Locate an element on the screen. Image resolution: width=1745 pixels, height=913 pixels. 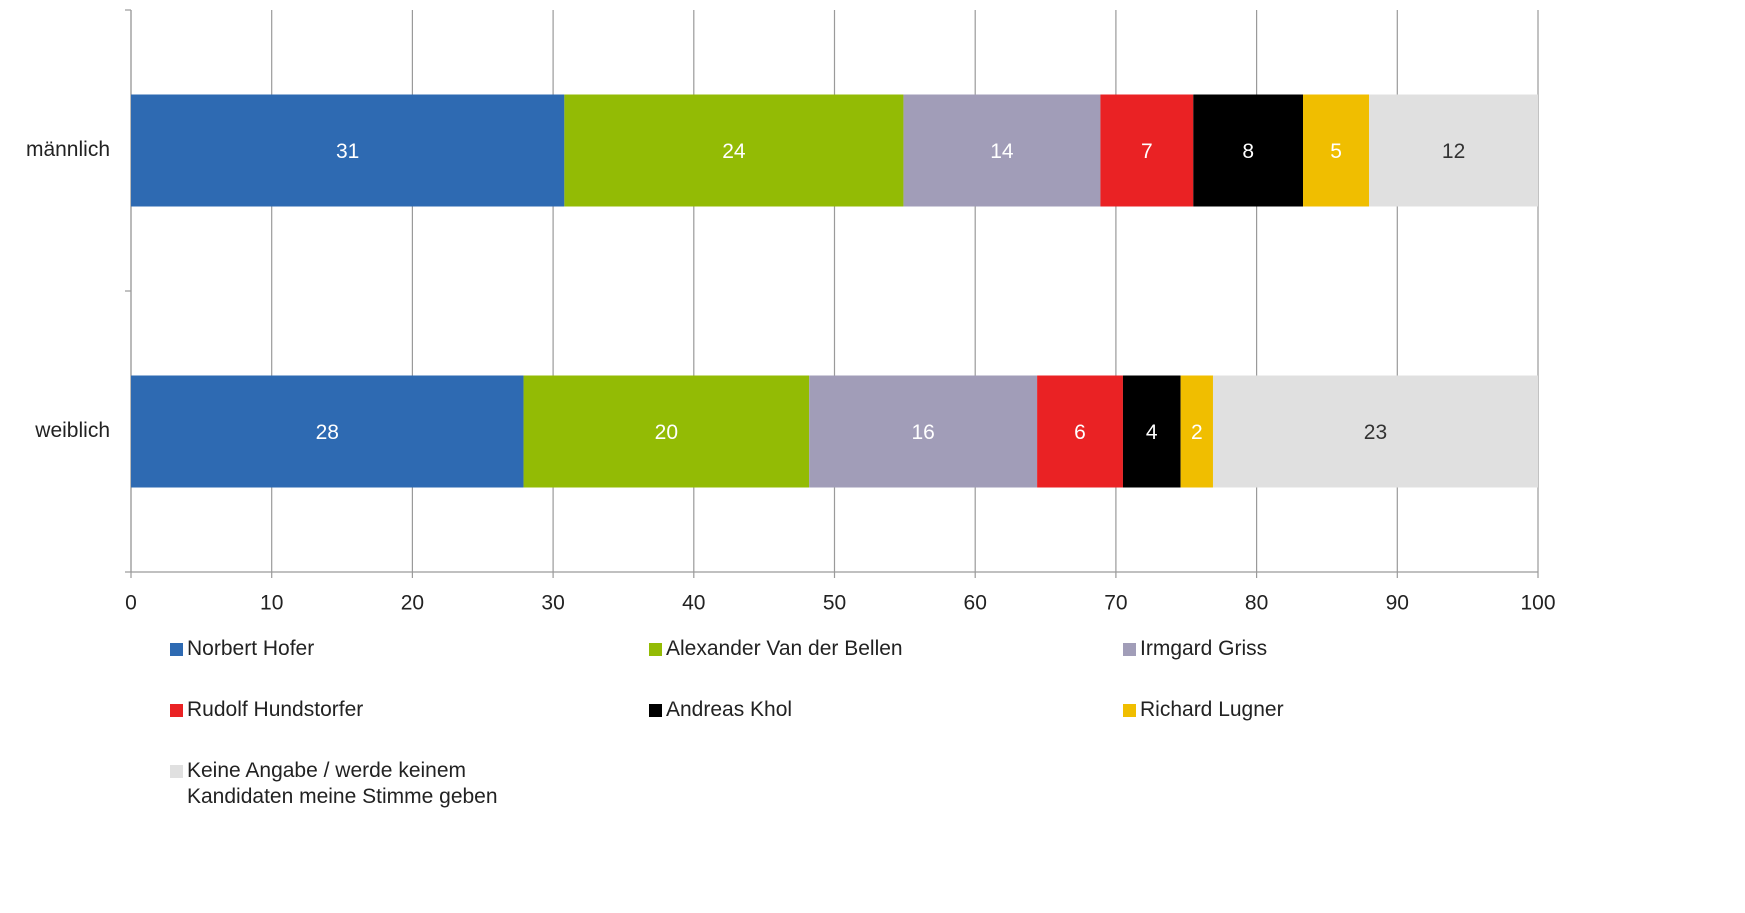
x-tick-label: 50 is located at coordinates (834, 603).